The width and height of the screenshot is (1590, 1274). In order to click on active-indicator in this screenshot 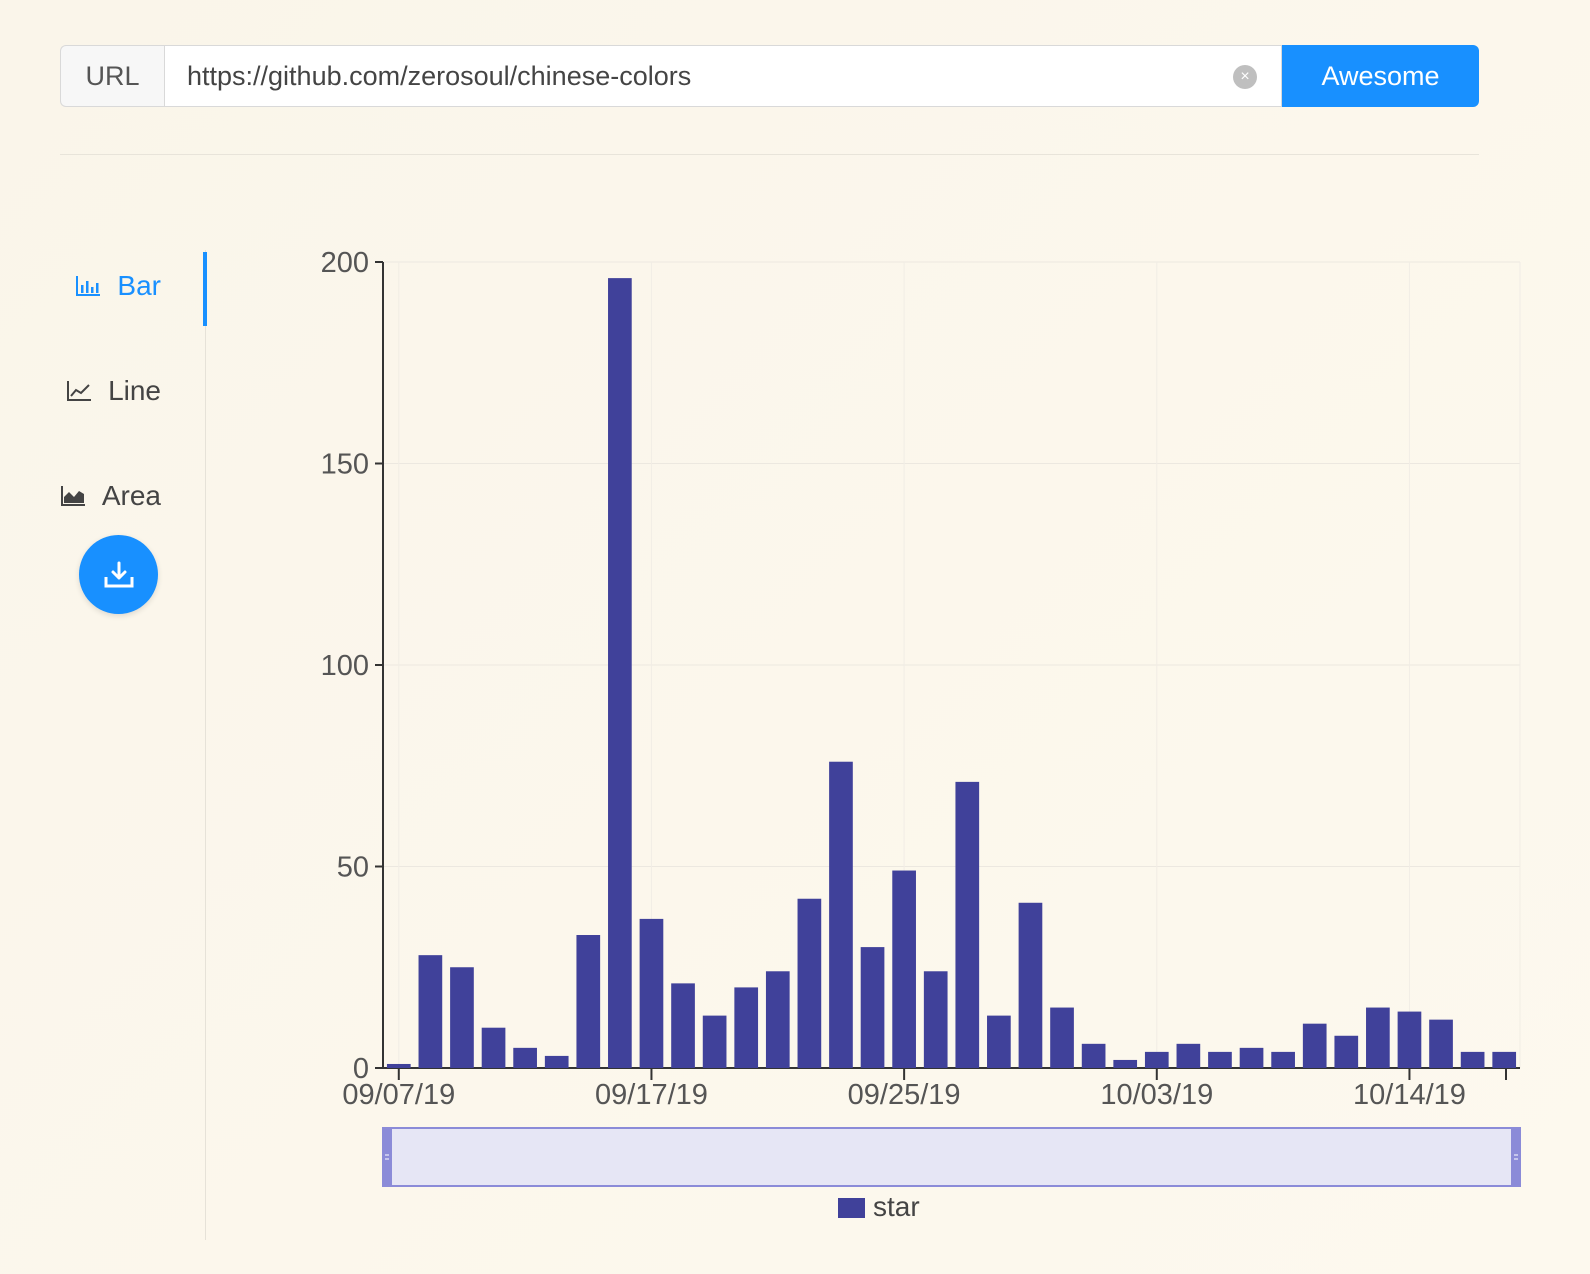, I will do `click(205, 289)`.